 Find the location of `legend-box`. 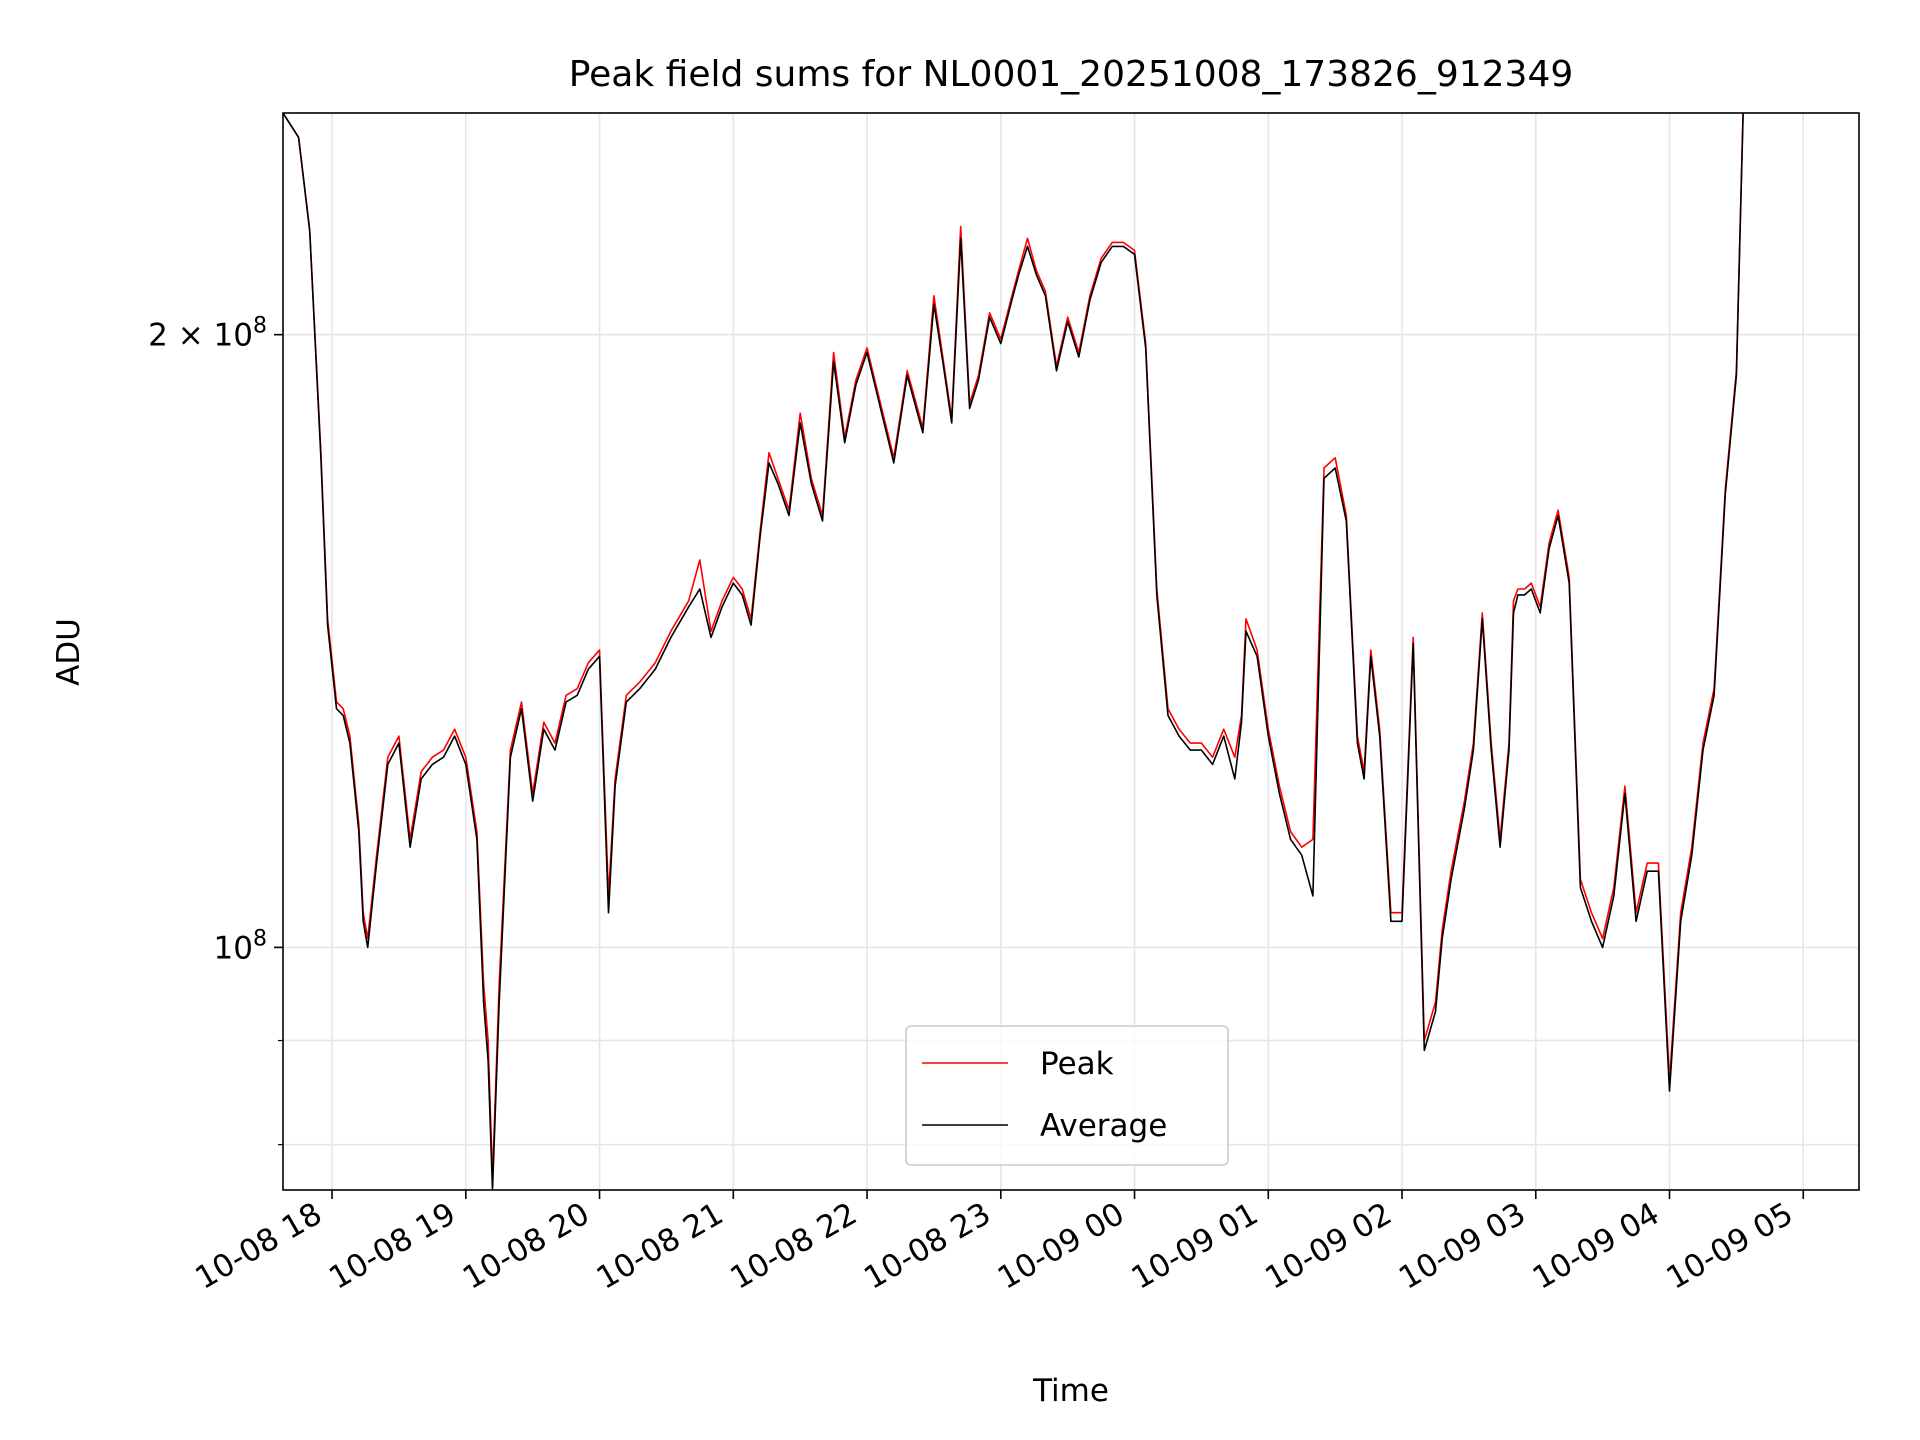

legend-box is located at coordinates (1067, 1095).